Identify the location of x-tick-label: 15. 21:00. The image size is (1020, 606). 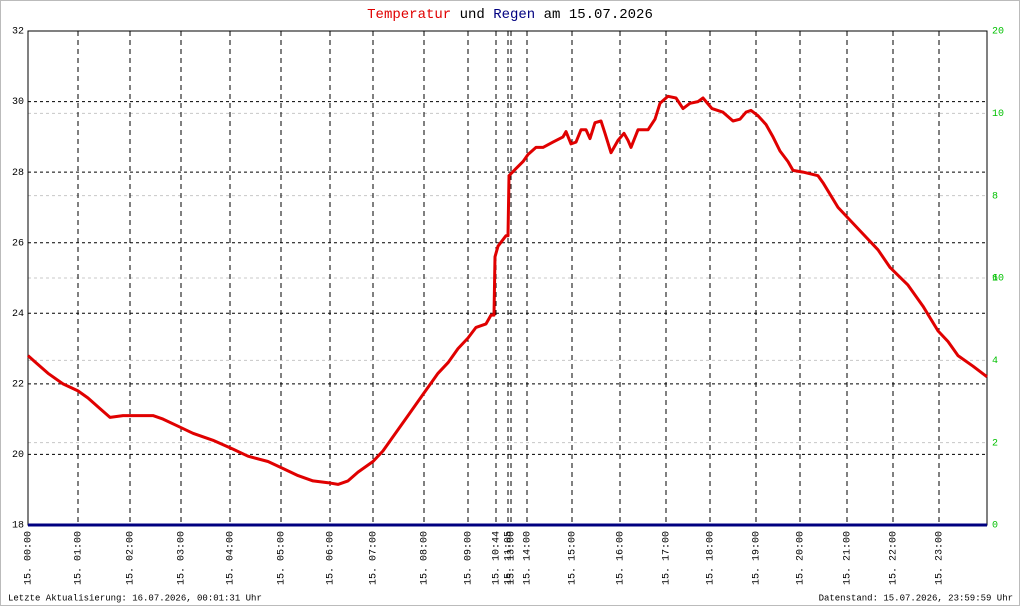
(848, 558).